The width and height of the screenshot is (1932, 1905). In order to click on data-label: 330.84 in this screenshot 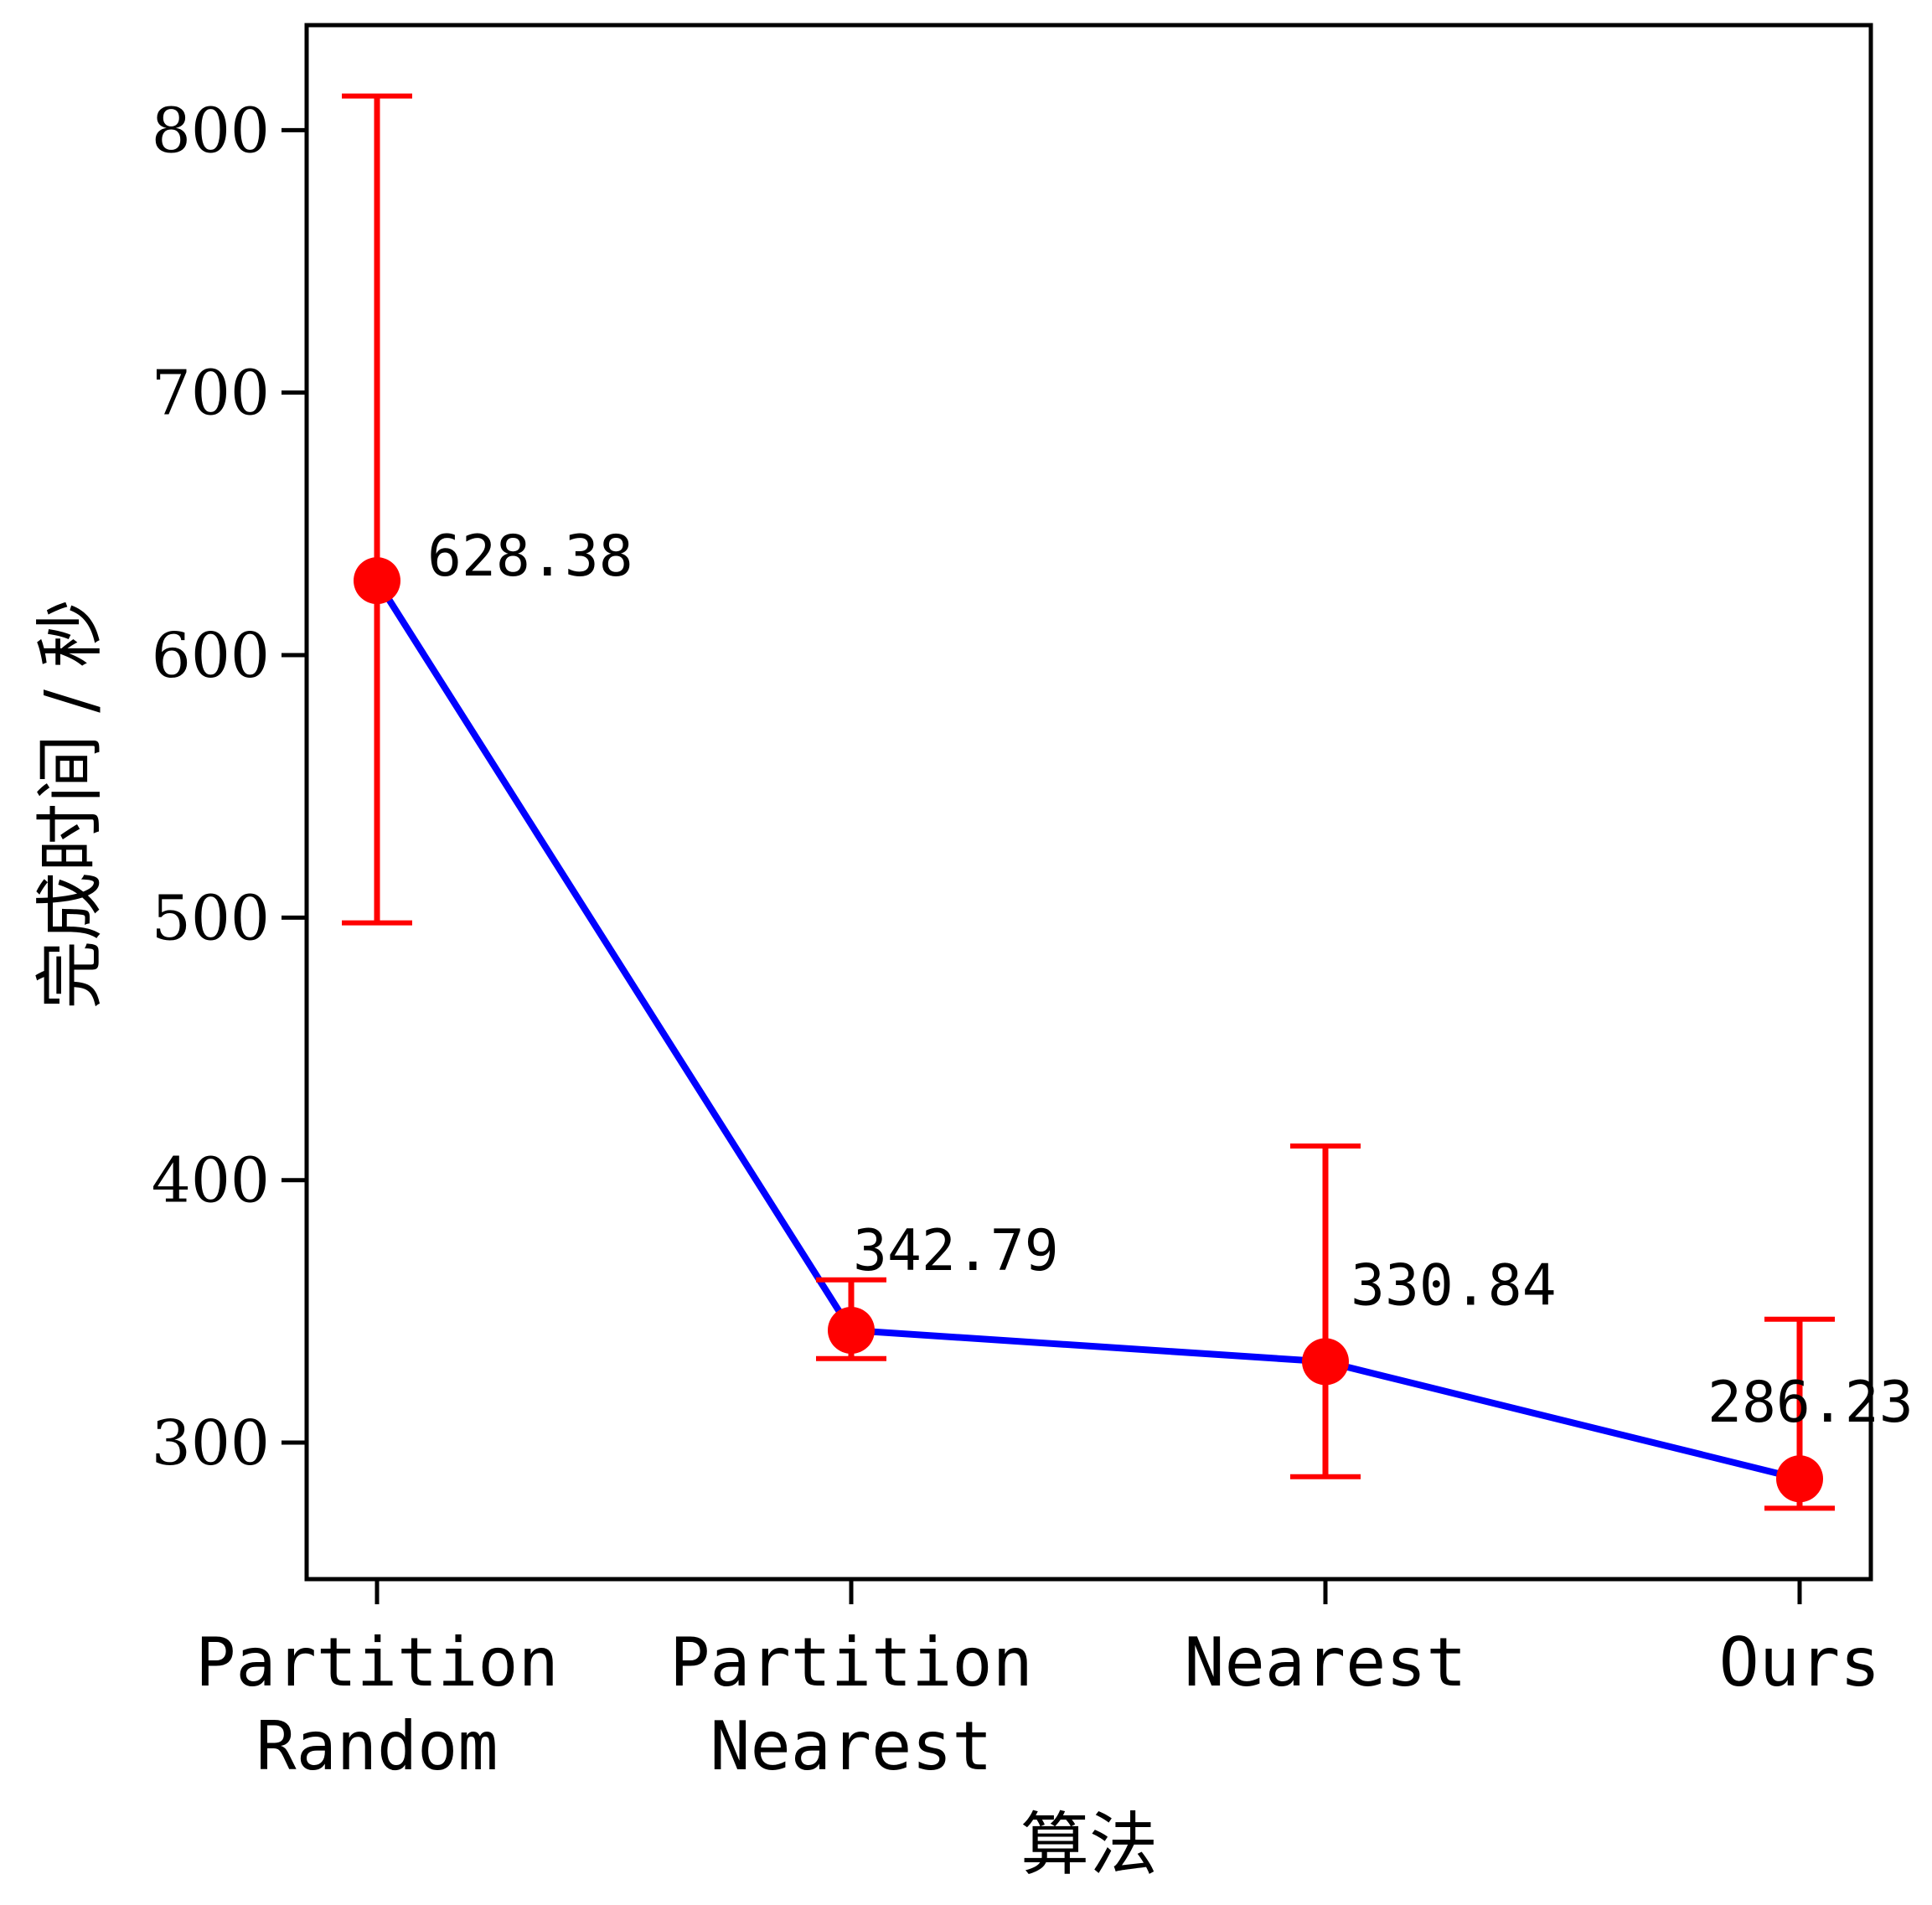, I will do `click(1454, 1285)`.